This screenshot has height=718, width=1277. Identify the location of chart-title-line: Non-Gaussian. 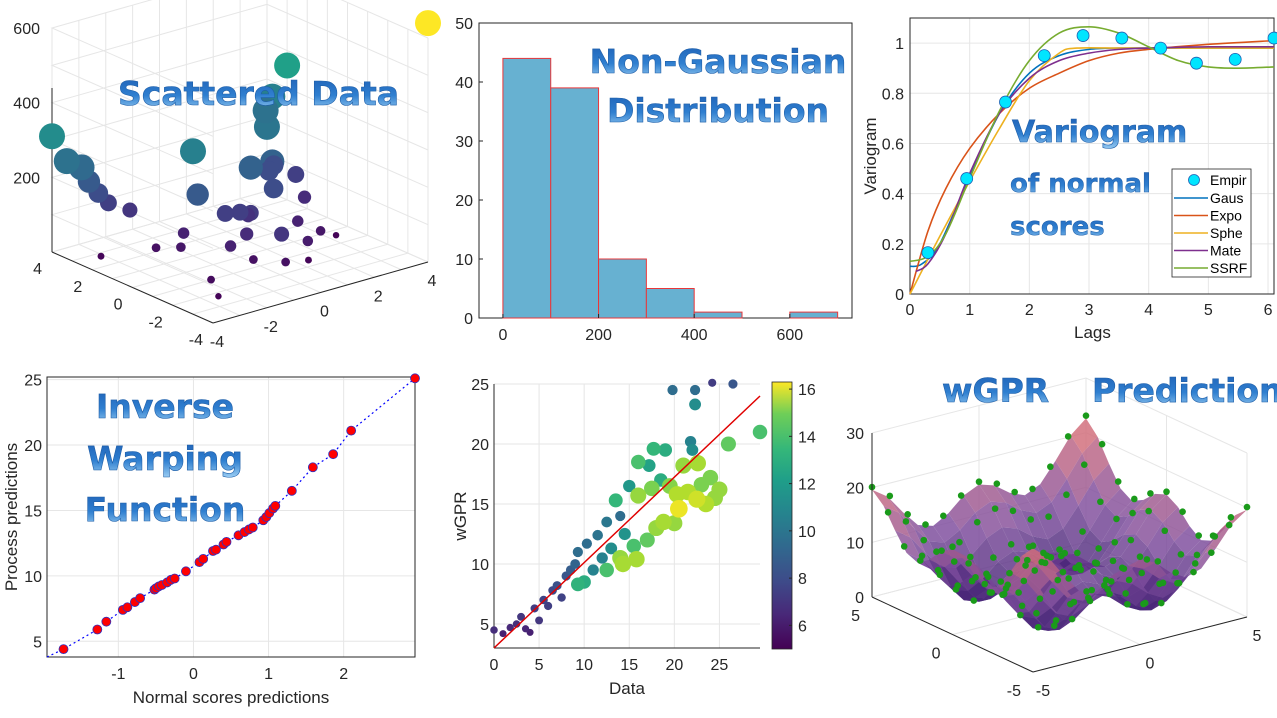
(718, 61).